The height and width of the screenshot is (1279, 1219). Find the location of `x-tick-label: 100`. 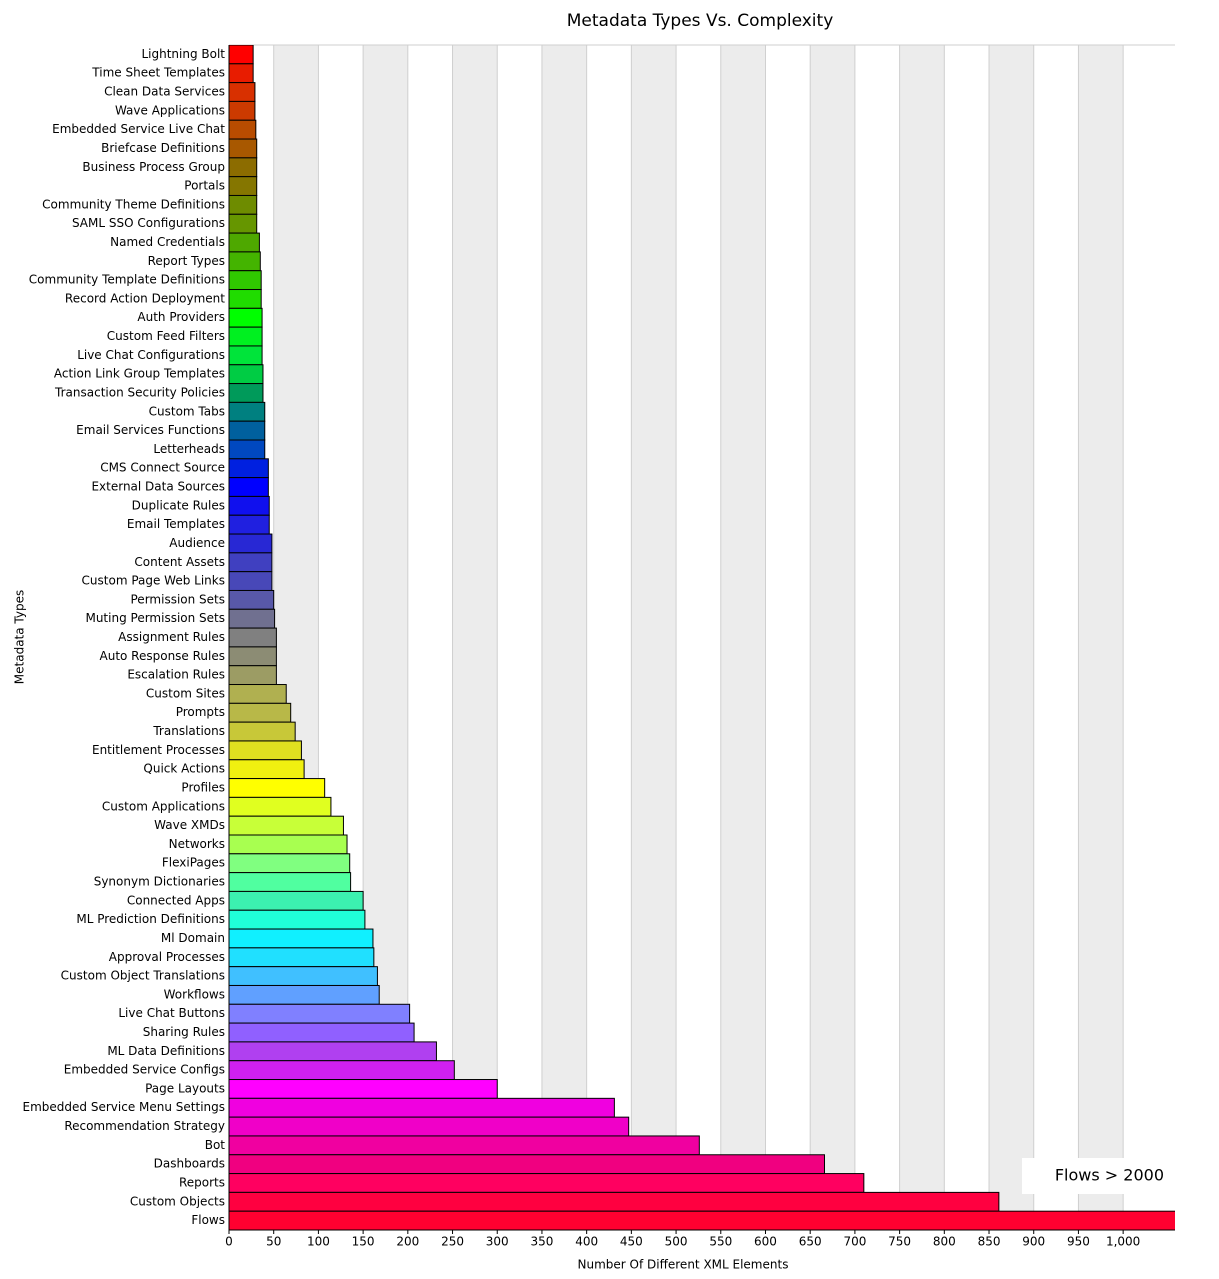

x-tick-label: 100 is located at coordinates (318, 1242).